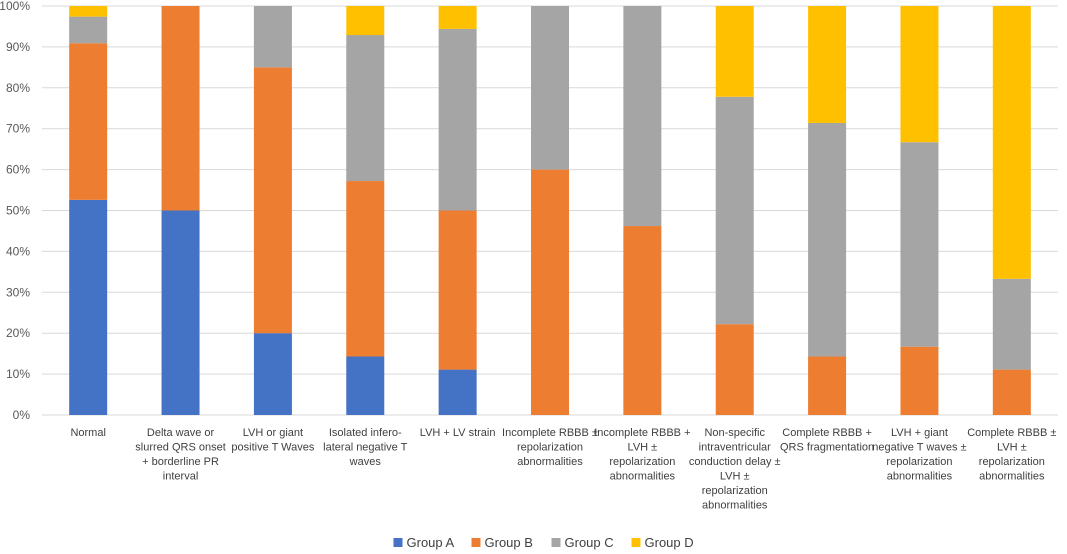 The height and width of the screenshot is (554, 1067). What do you see at coordinates (669, 542) in the screenshot?
I see `legend-label: Group D` at bounding box center [669, 542].